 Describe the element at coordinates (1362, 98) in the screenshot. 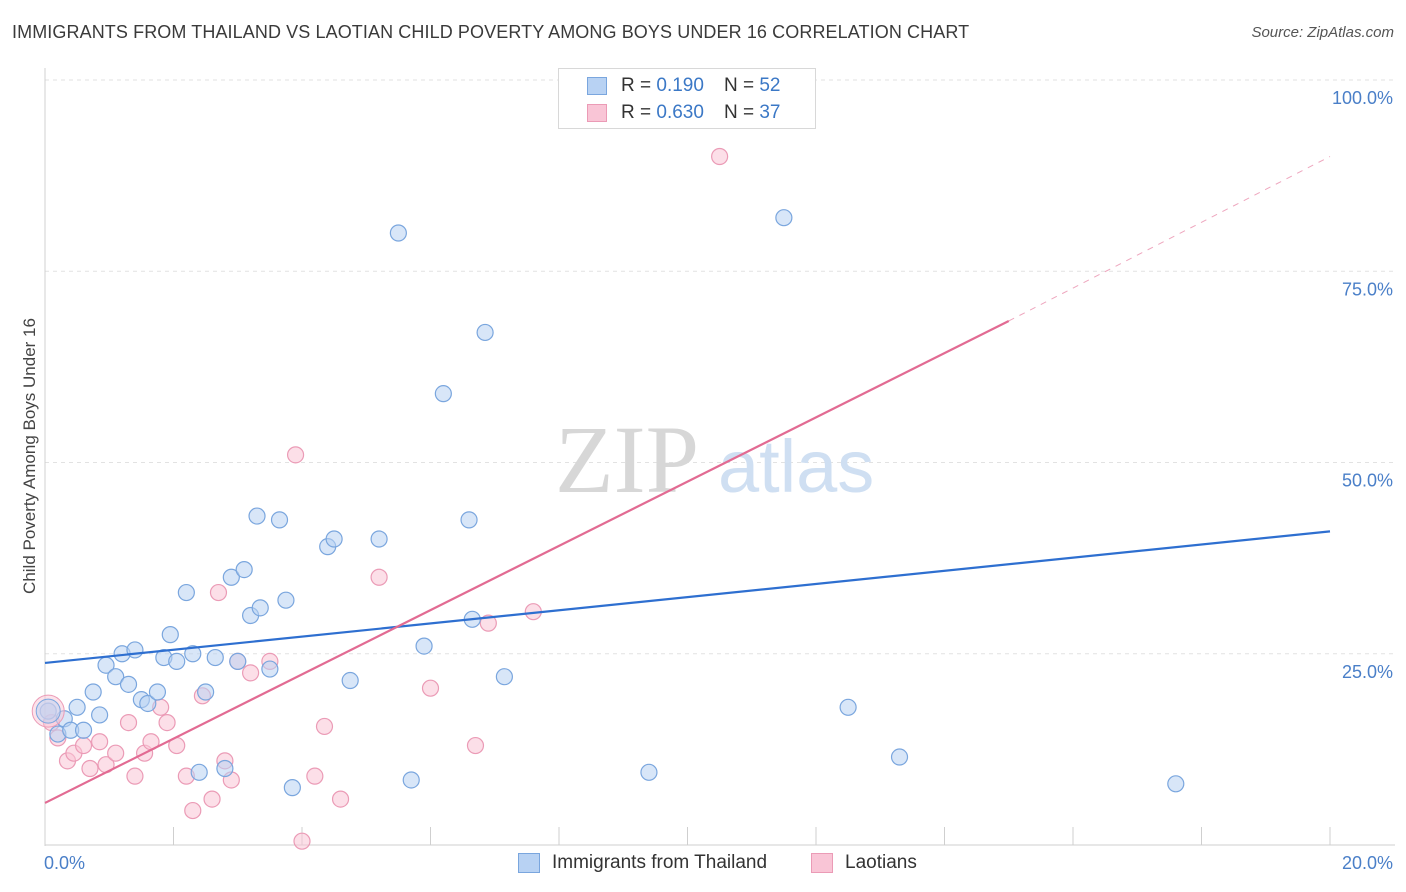

I see `y-tick-label: 100.0%` at that location.